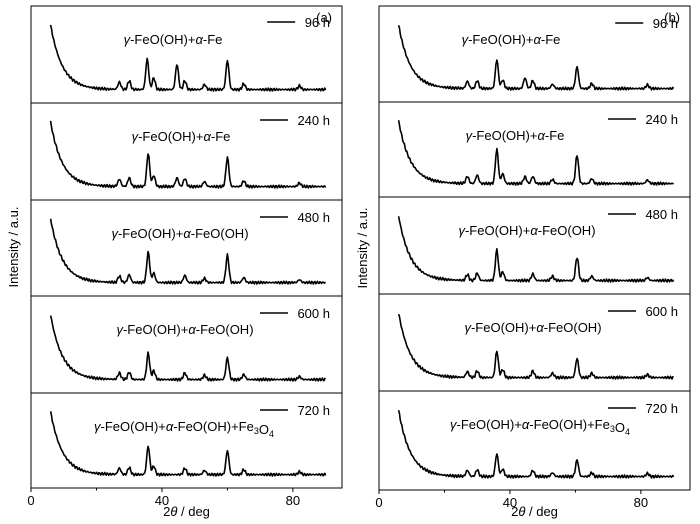  Describe the element at coordinates (324, 17) in the screenshot. I see `panel-label: (a)` at that location.